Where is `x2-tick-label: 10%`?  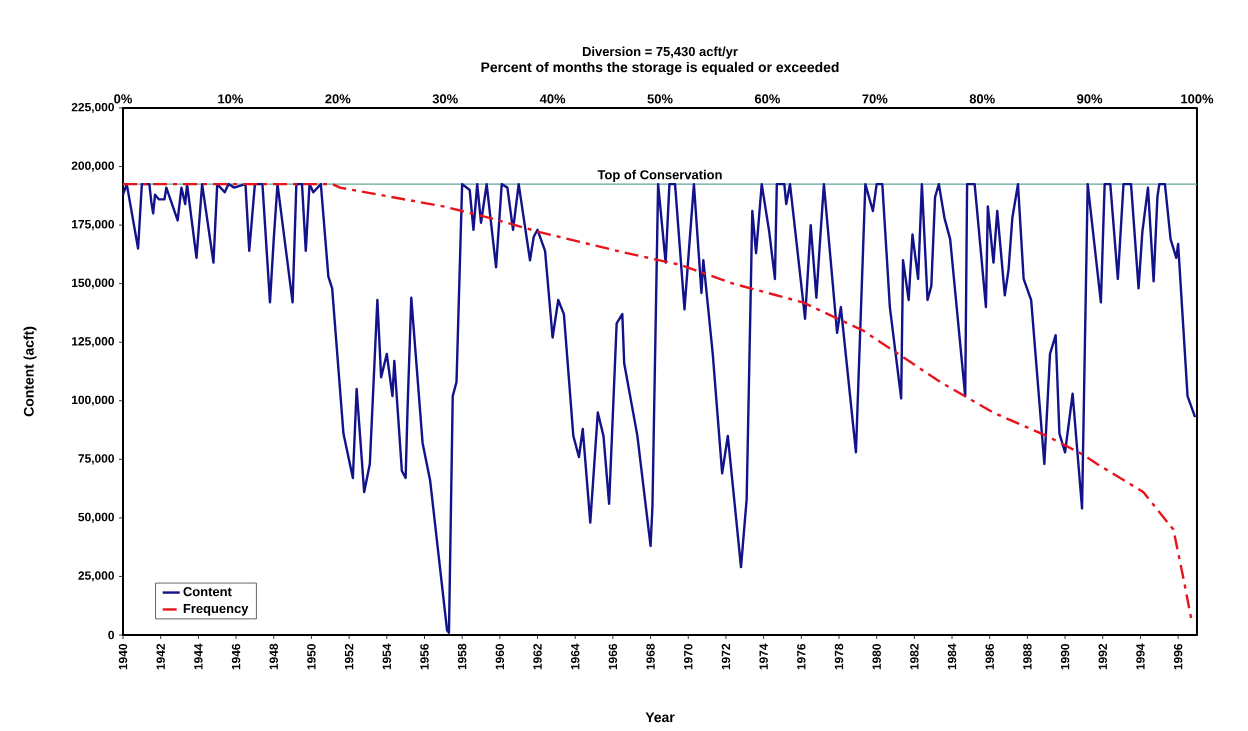 x2-tick-label: 10% is located at coordinates (231, 99).